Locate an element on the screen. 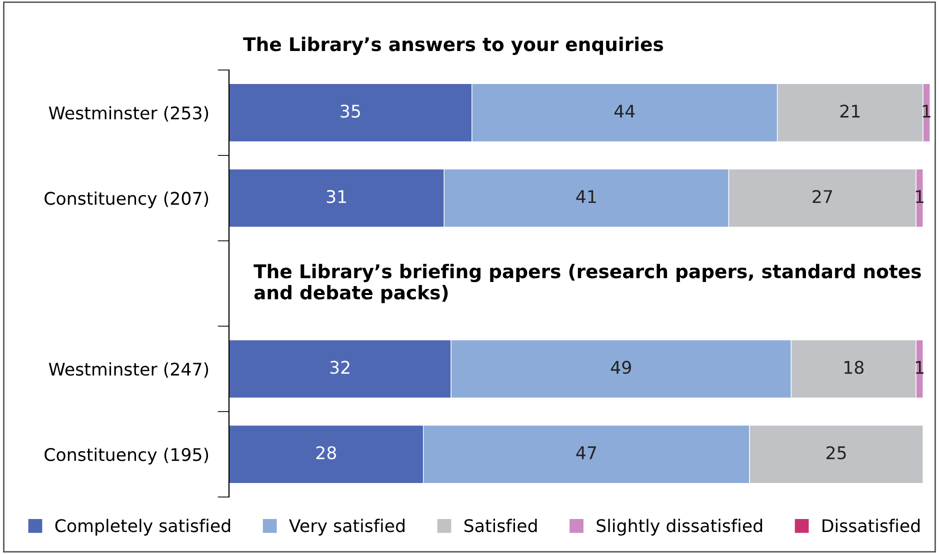 The width and height of the screenshot is (939, 554). data-label: 21 is located at coordinates (850, 111).